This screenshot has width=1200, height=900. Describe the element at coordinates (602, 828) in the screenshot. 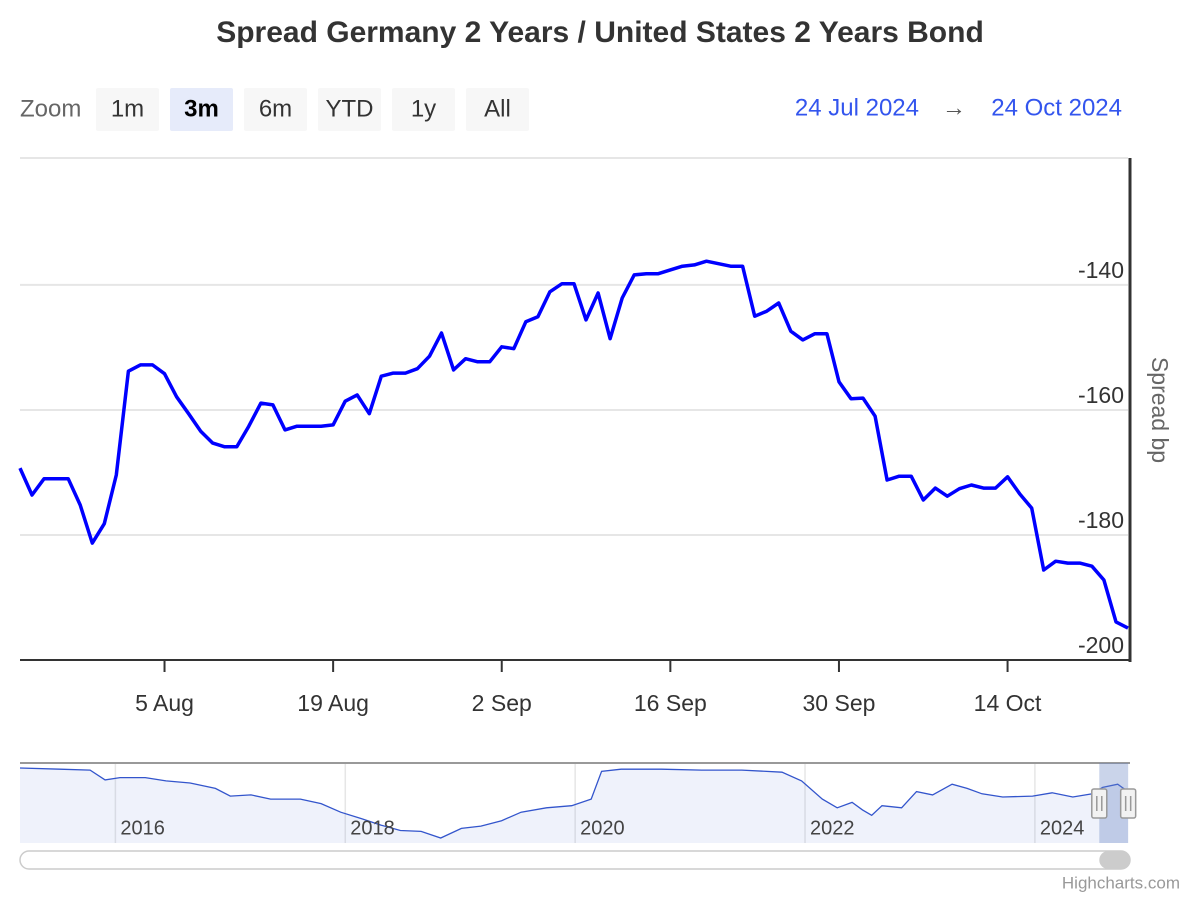

I see `navigator-tick-label: 2020` at that location.